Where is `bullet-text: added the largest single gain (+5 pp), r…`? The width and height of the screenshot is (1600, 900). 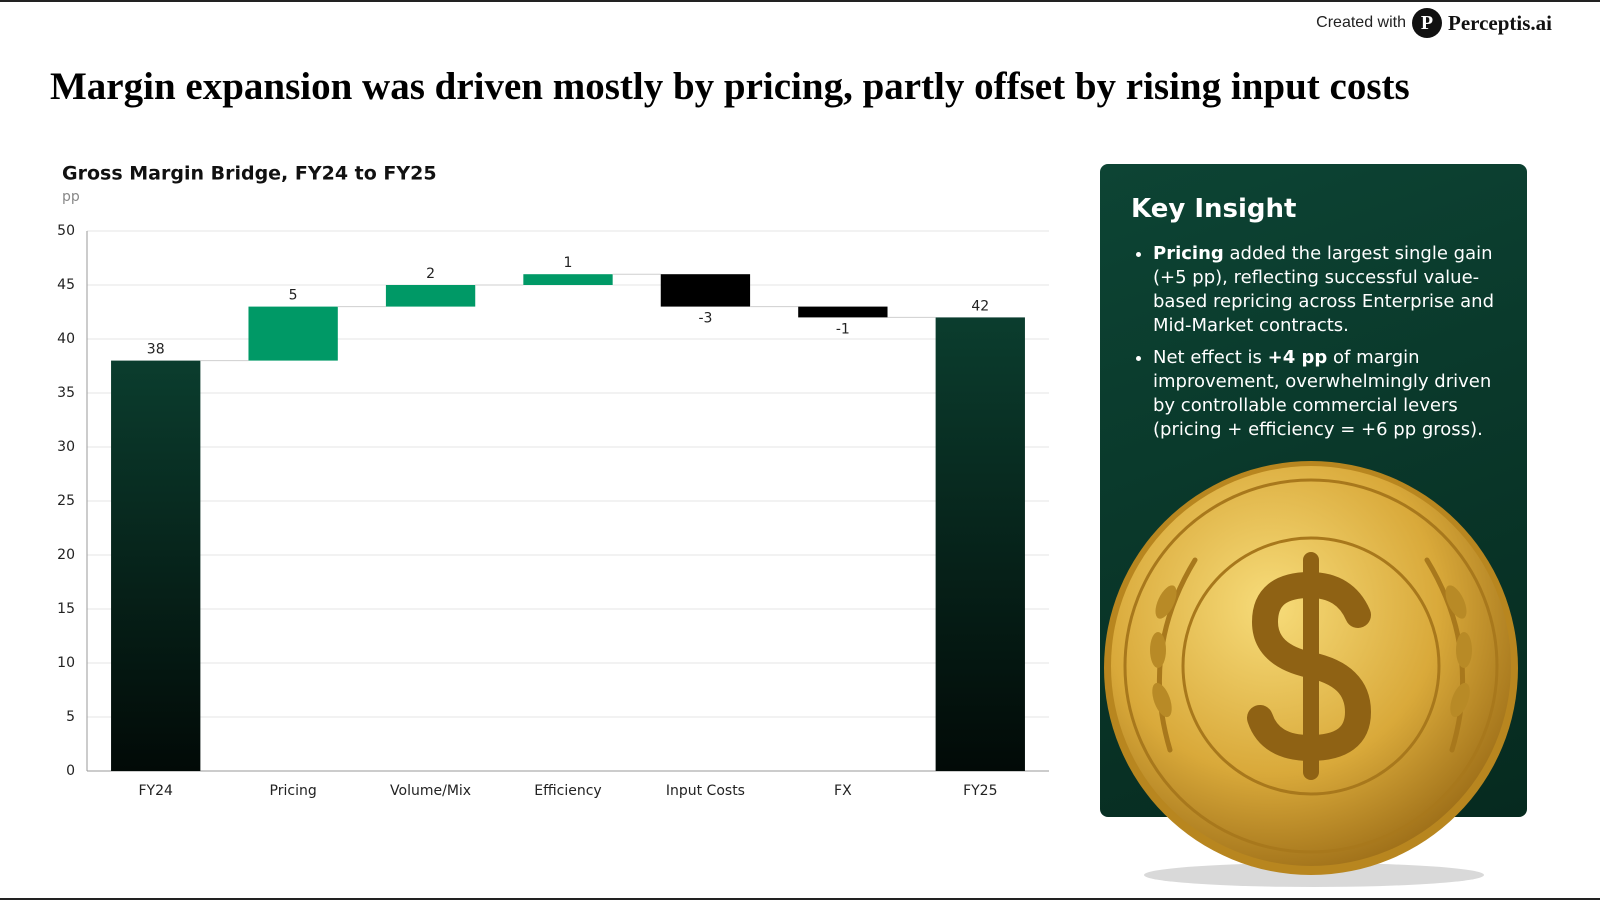
bullet-text: added the largest single gain (+5 pp), r… is located at coordinates (1324, 289).